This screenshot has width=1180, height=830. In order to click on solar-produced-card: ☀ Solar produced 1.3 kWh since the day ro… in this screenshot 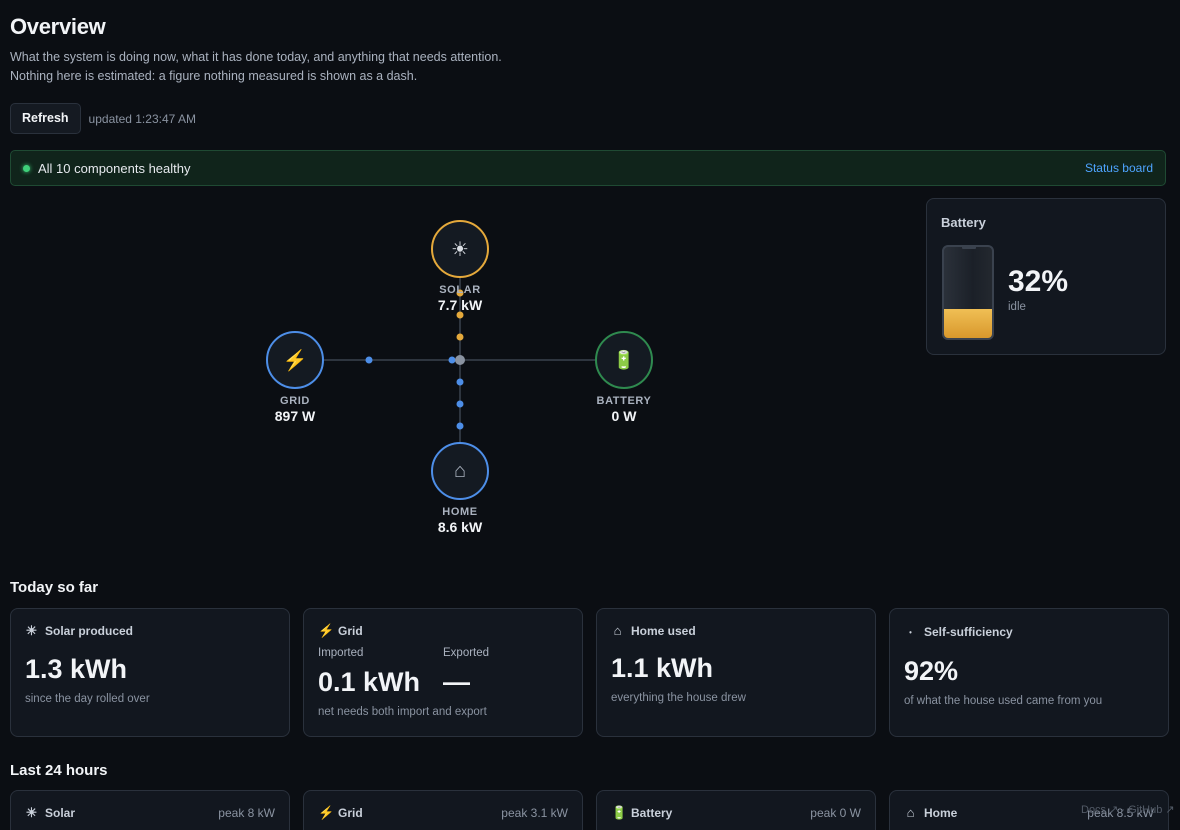, I will do `click(150, 672)`.